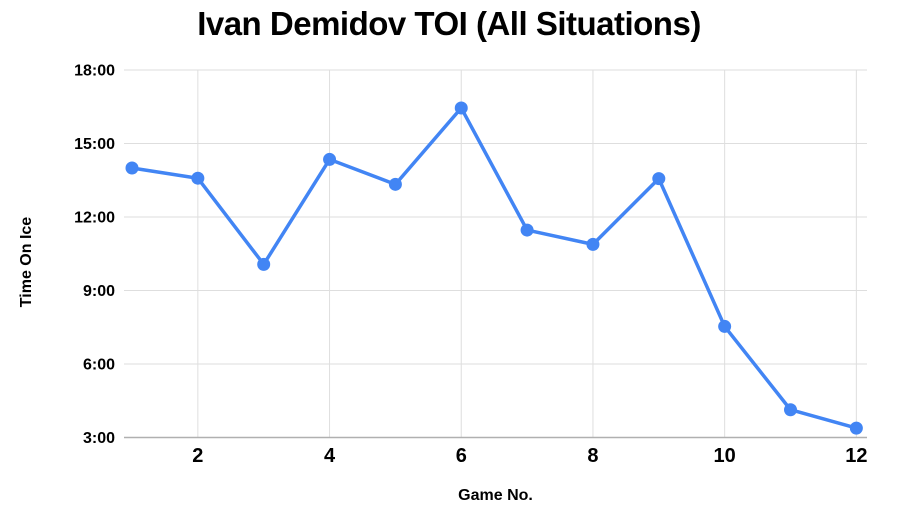 This screenshot has width=898, height=517. What do you see at coordinates (99, 438) in the screenshot?
I see `y-tick-label: 3:00` at bounding box center [99, 438].